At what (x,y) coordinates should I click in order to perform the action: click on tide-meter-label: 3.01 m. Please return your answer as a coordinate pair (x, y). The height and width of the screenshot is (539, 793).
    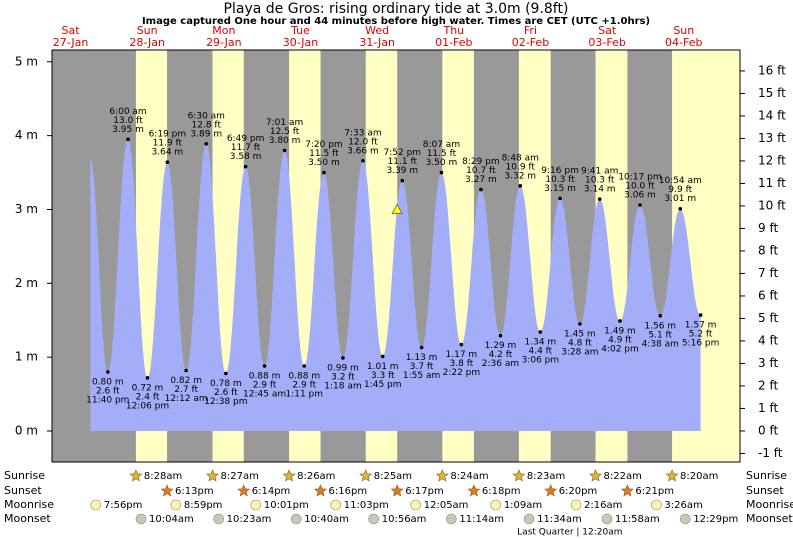
    Looking at the image, I should click on (680, 199).